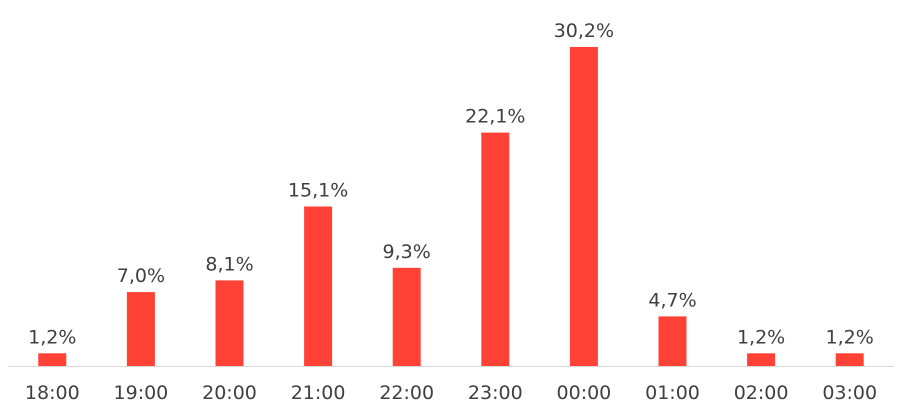 This screenshot has height=409, width=902. Describe the element at coordinates (141, 393) in the screenshot. I see `x-tick-label-1900: 19:00` at that location.